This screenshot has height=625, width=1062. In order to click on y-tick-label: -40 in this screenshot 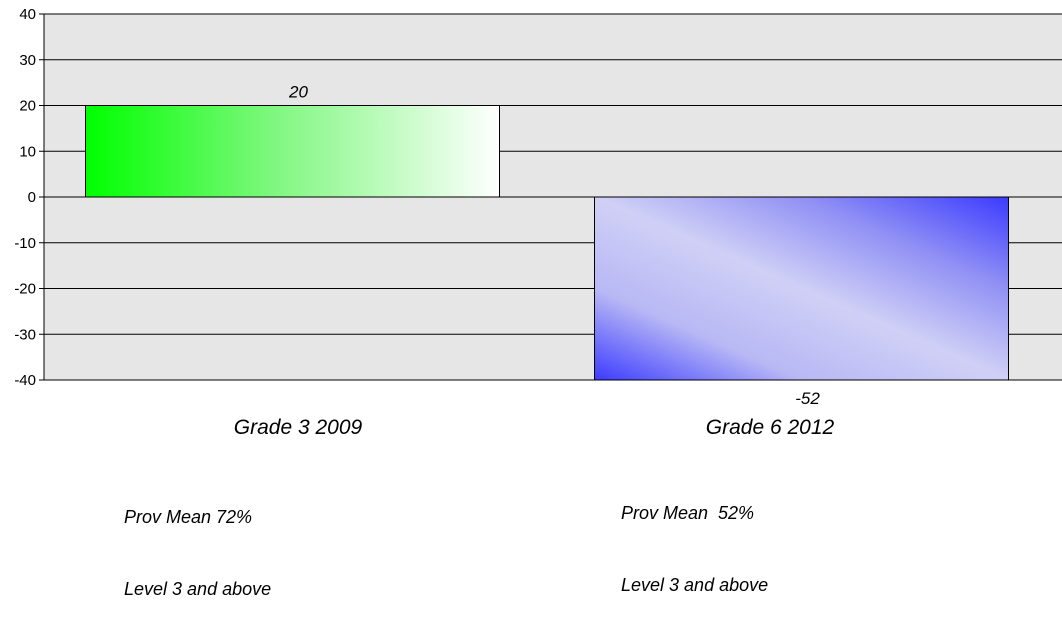, I will do `click(25, 380)`.